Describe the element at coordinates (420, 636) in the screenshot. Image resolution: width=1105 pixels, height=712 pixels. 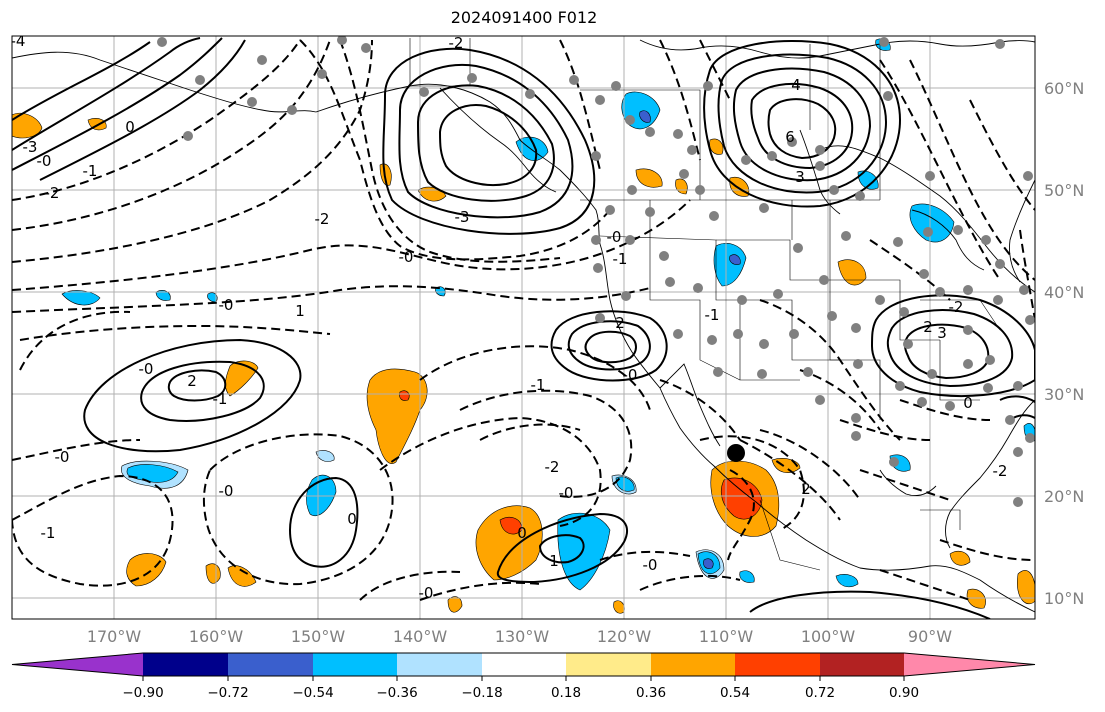
I see `lon-label-140w: 140°W` at that location.